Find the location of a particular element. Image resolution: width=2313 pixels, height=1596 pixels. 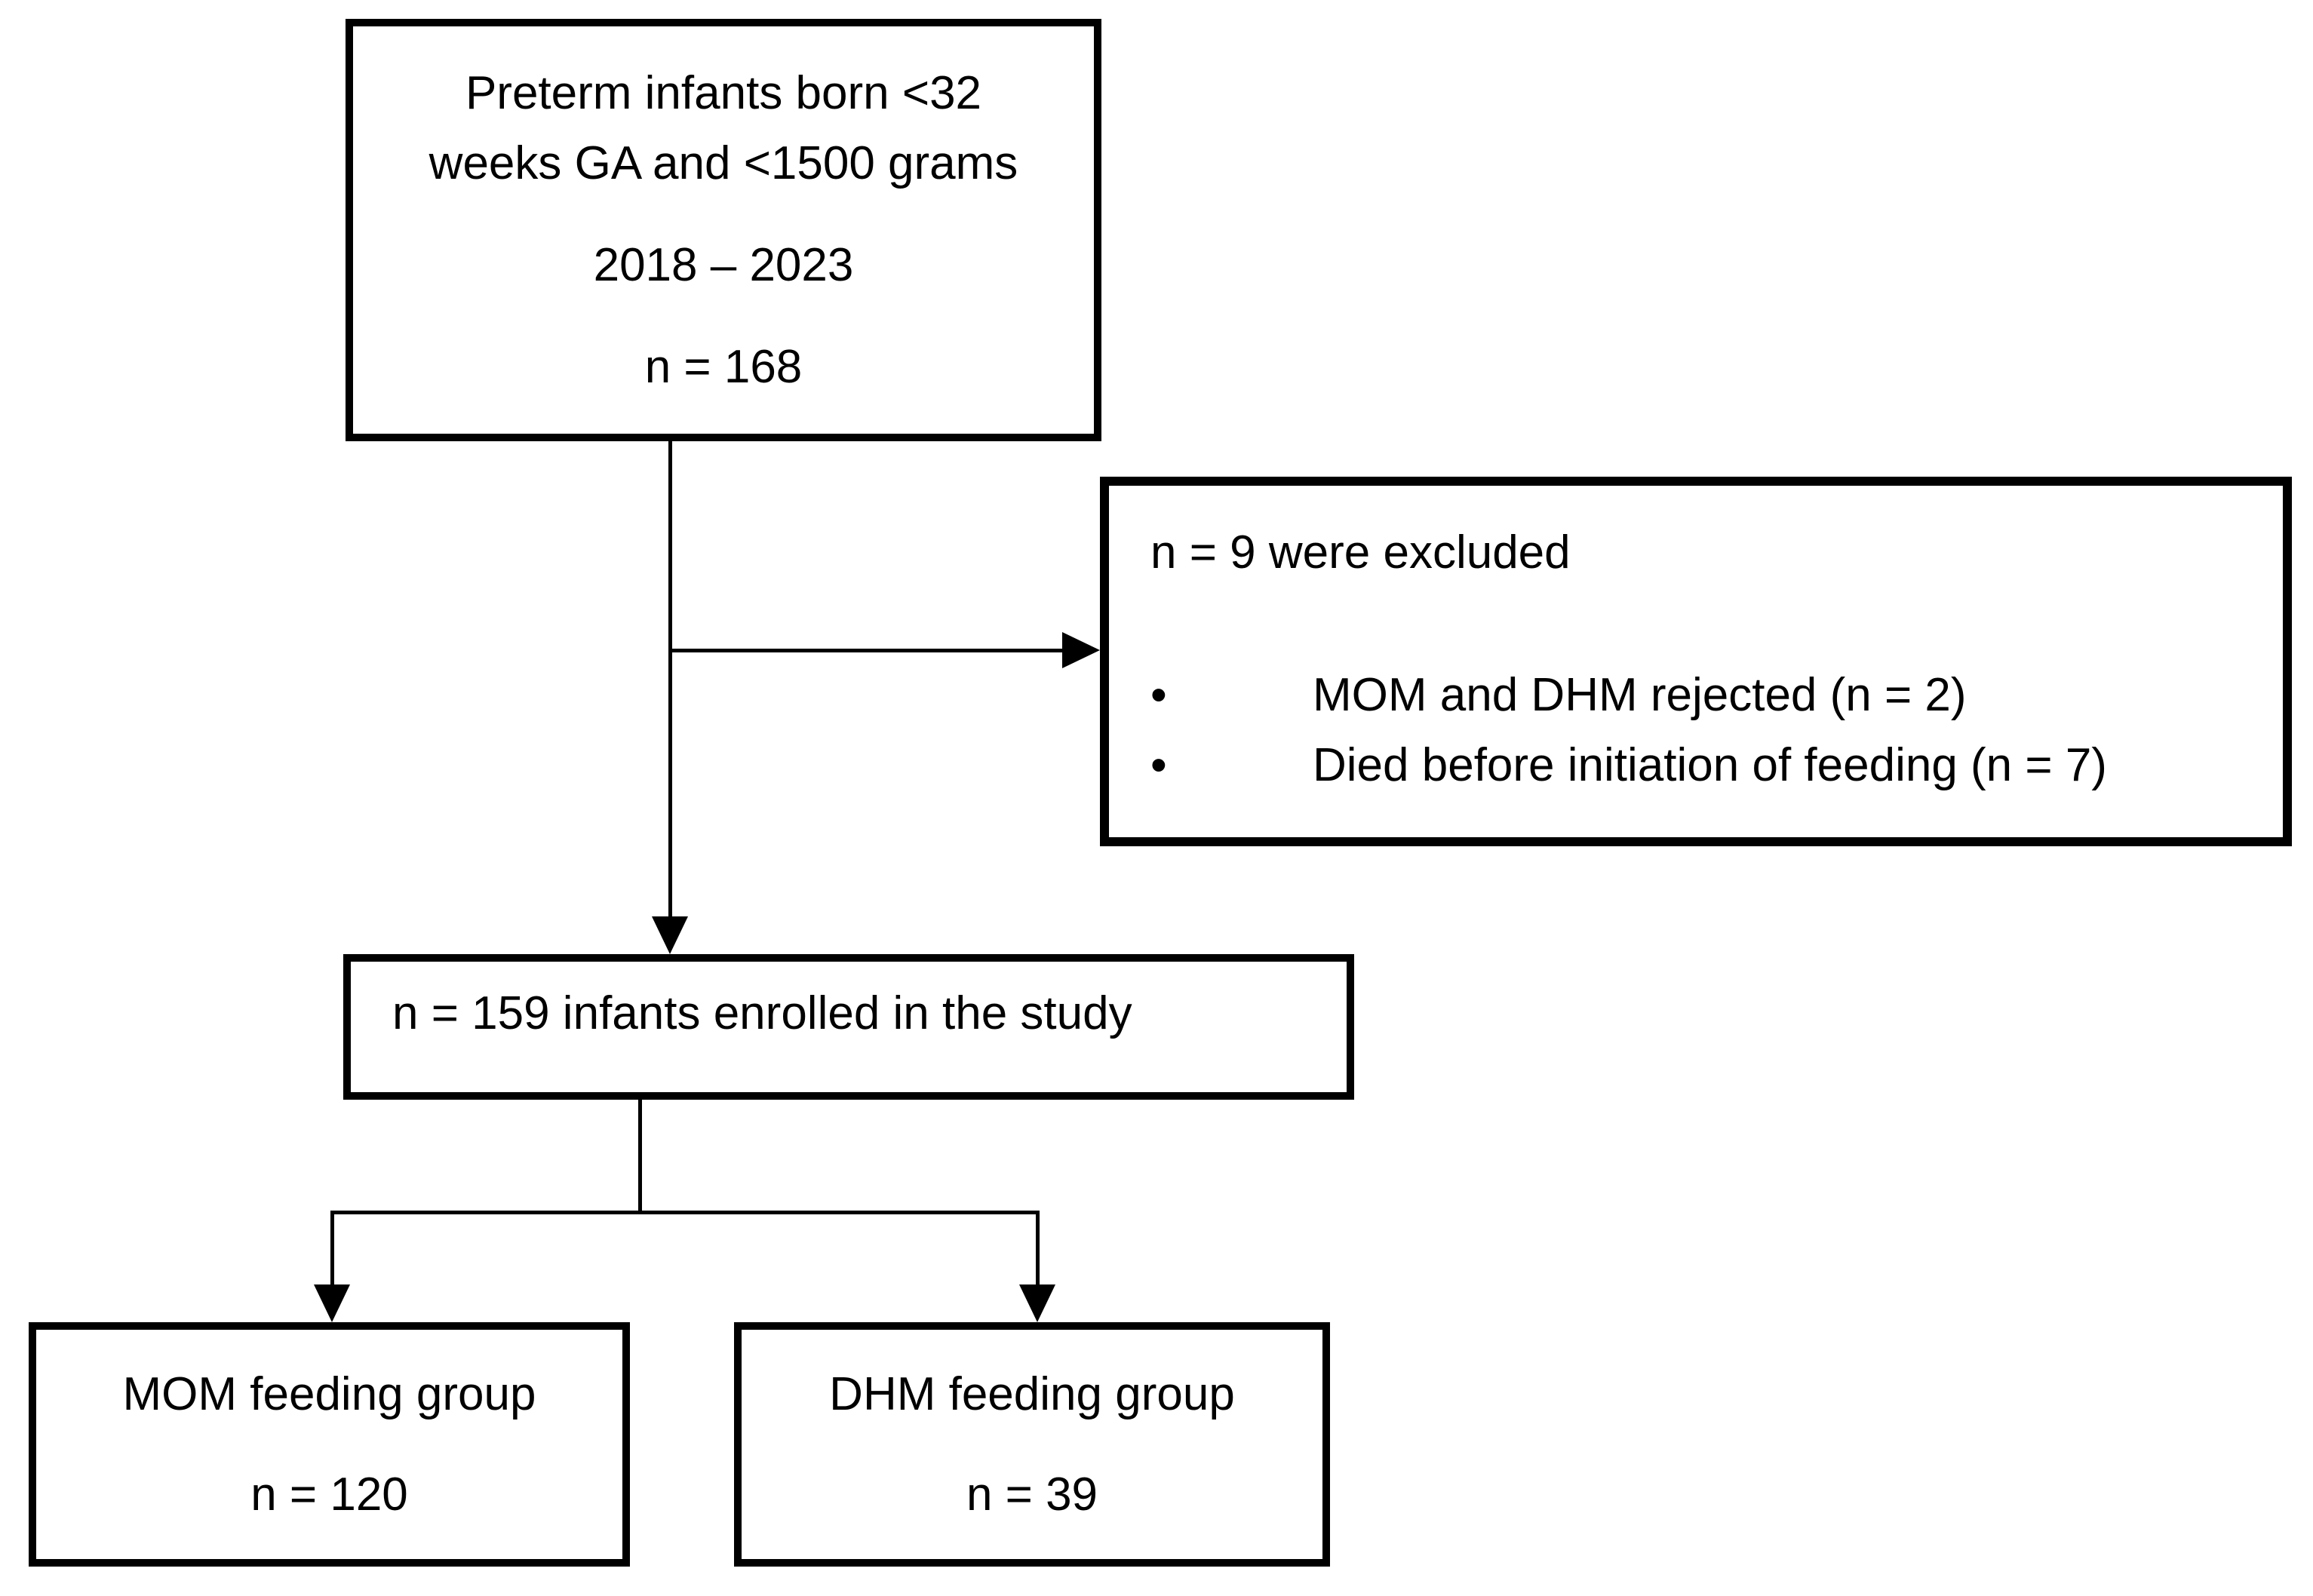

dhm-group-title: DHM feeding group is located at coordinates (1032, 1394).